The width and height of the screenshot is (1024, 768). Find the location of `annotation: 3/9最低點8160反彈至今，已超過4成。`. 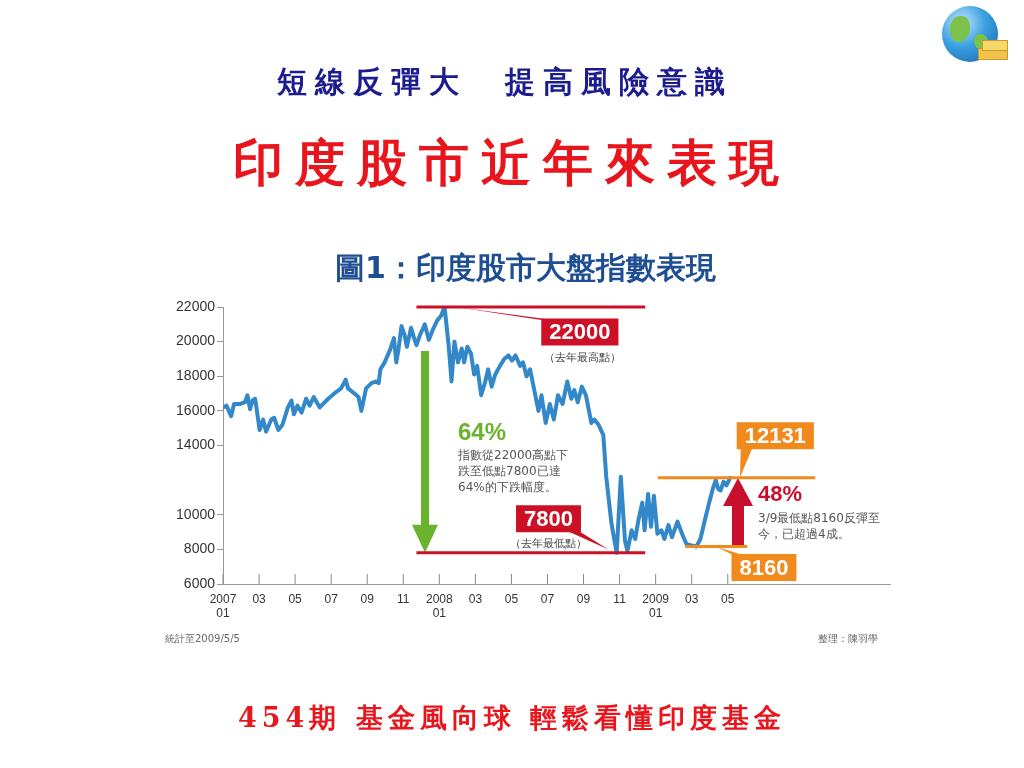

annotation: 3/9最低點8160反彈至今，已超過4成。 is located at coordinates (819, 526).